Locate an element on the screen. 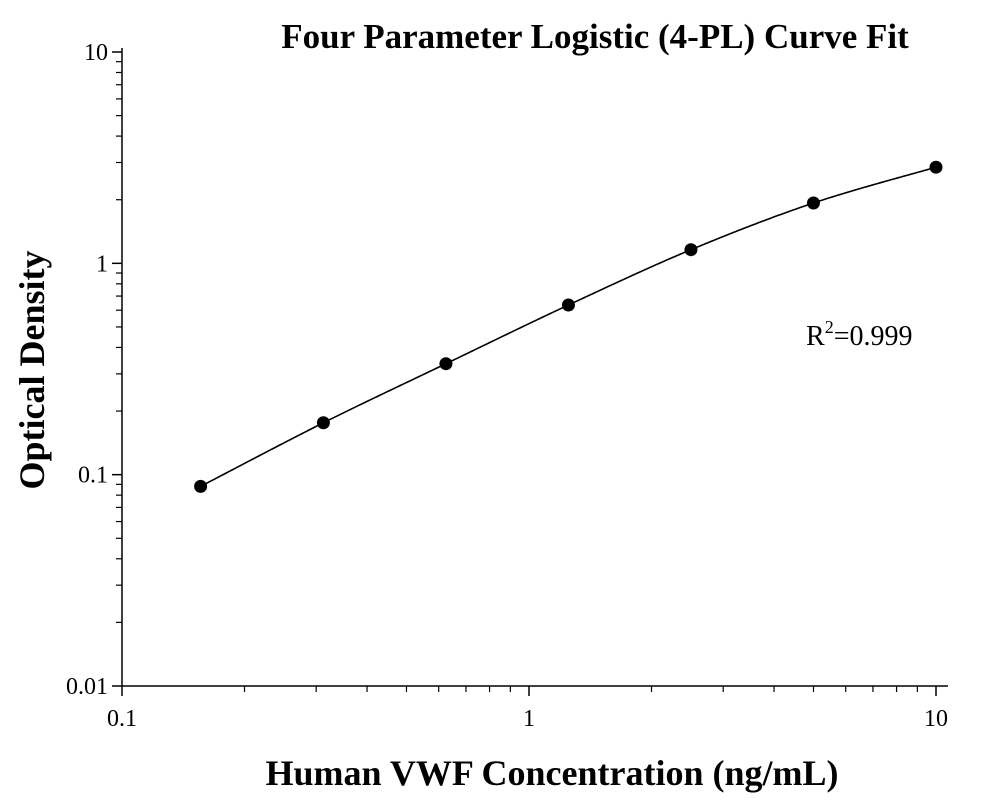 This screenshot has width=1006, height=808. r-squared-annotation: R2=0.999 is located at coordinates (859, 334).